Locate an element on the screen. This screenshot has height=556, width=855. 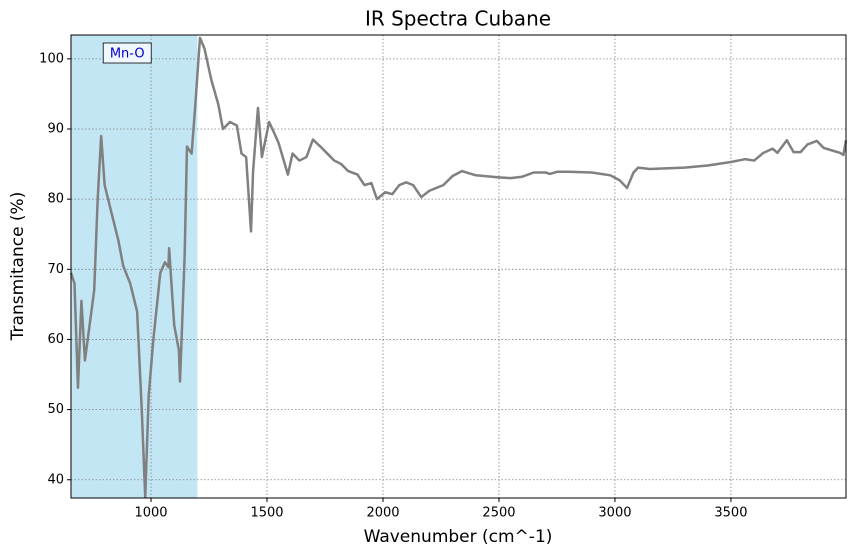
y-tick-label: 80 is located at coordinates (55, 199).